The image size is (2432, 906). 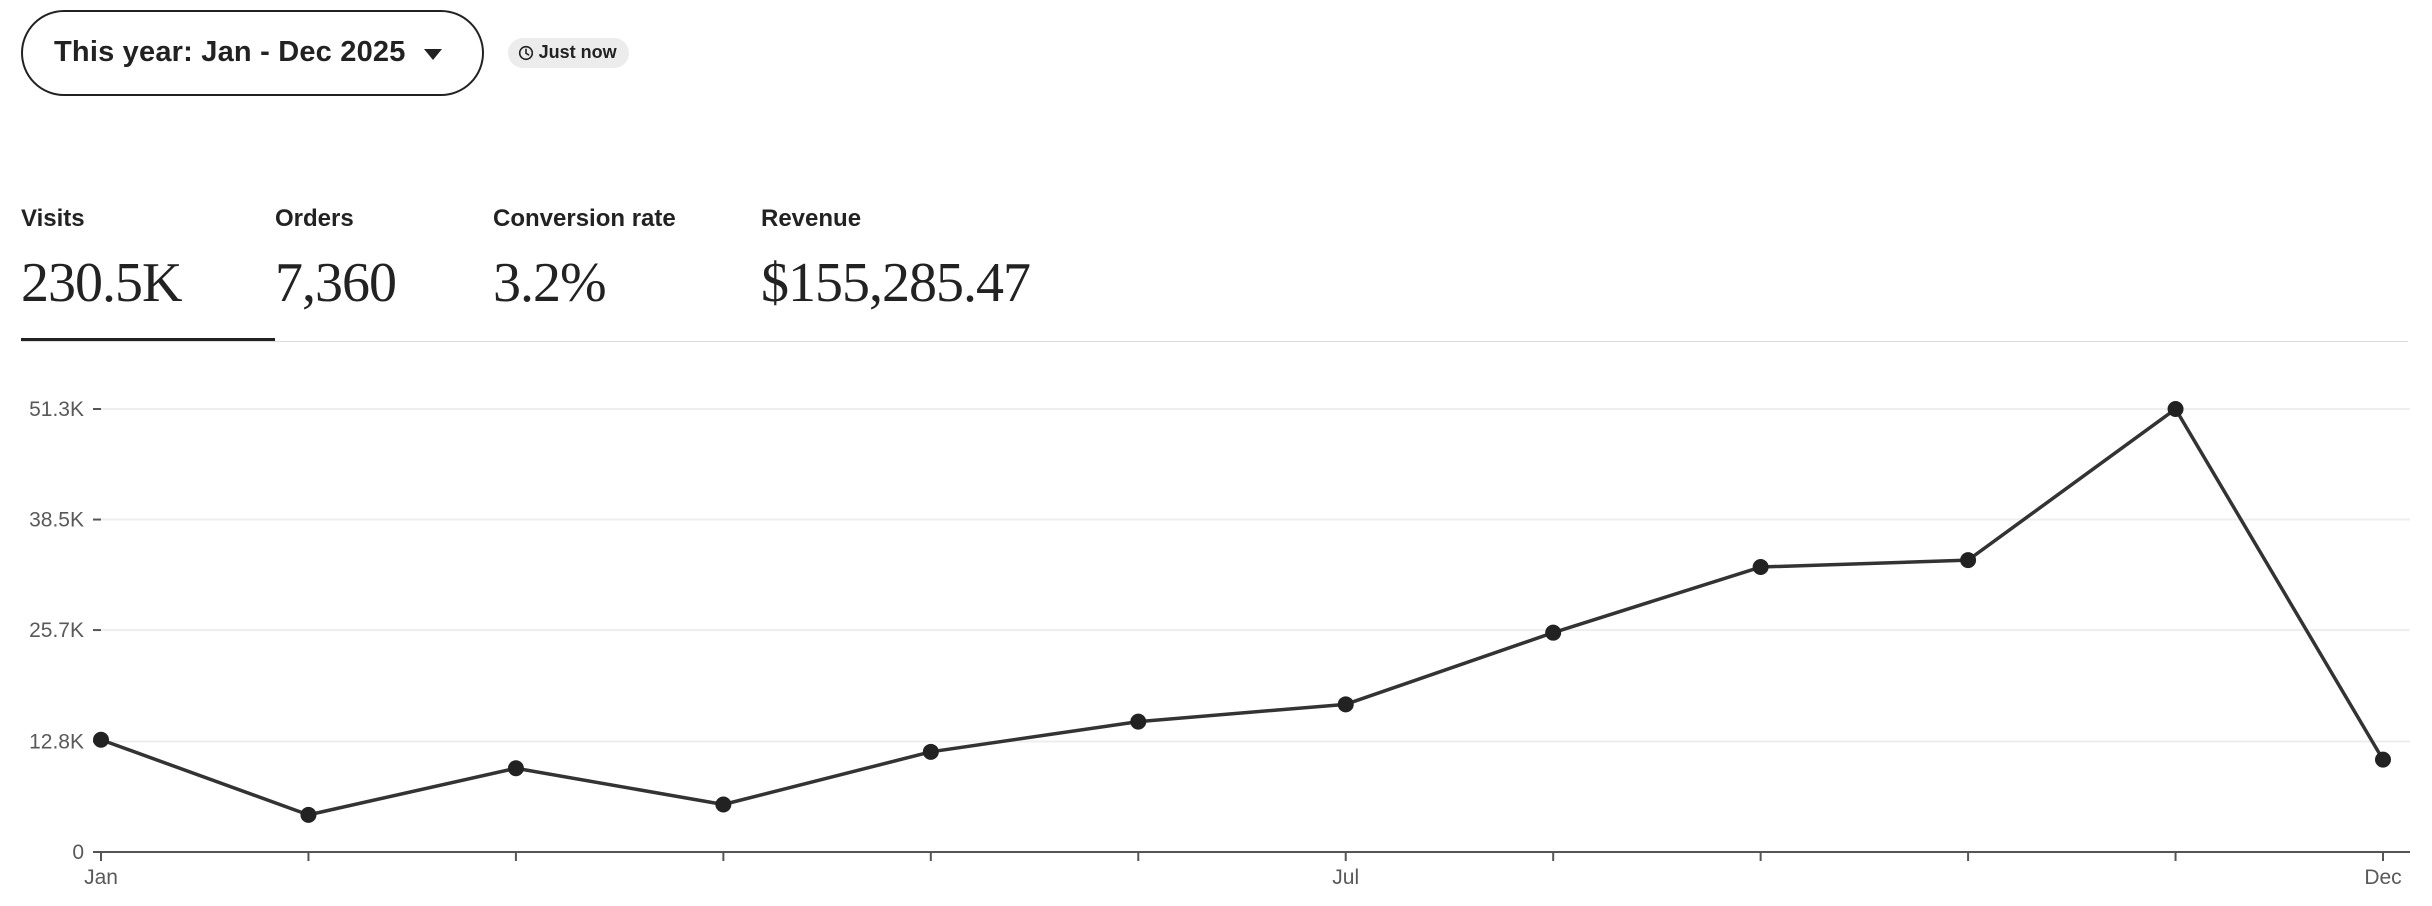 I want to click on metric-tab-orders: Orders 7,360, so click(x=384, y=270).